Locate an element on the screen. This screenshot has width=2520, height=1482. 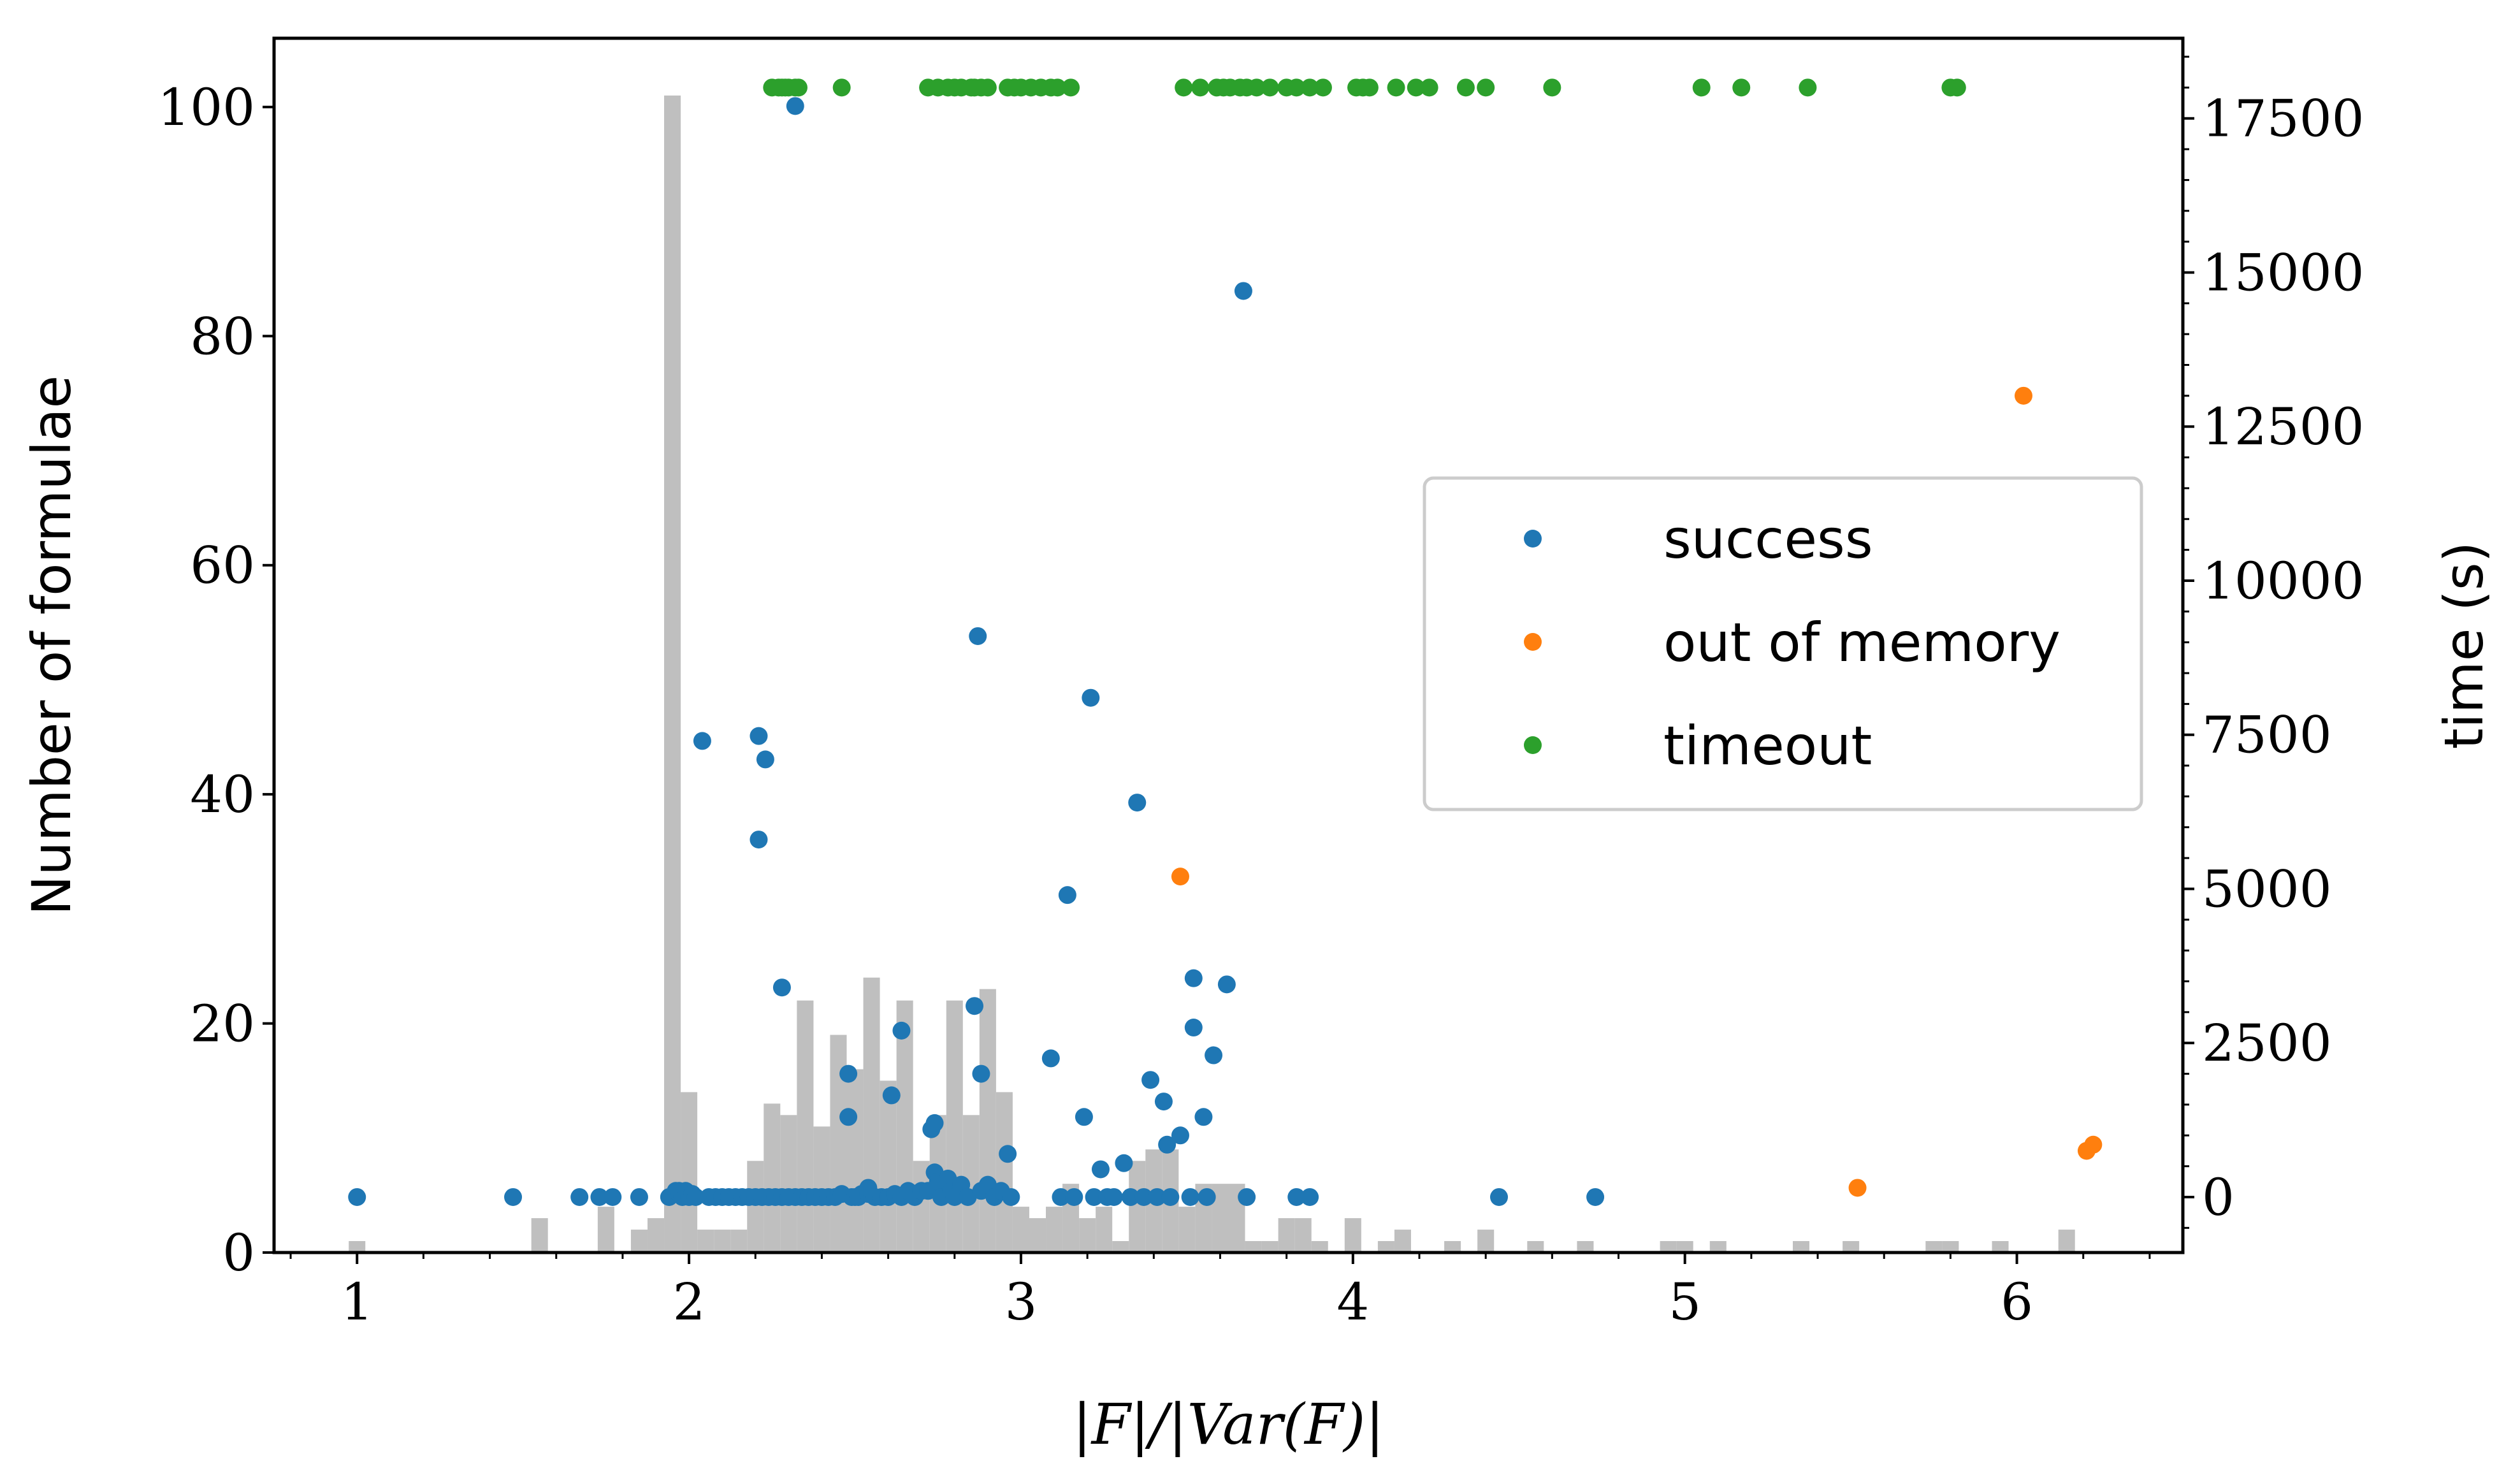
x-tick-label: 3 is located at coordinates (1021, 1302).